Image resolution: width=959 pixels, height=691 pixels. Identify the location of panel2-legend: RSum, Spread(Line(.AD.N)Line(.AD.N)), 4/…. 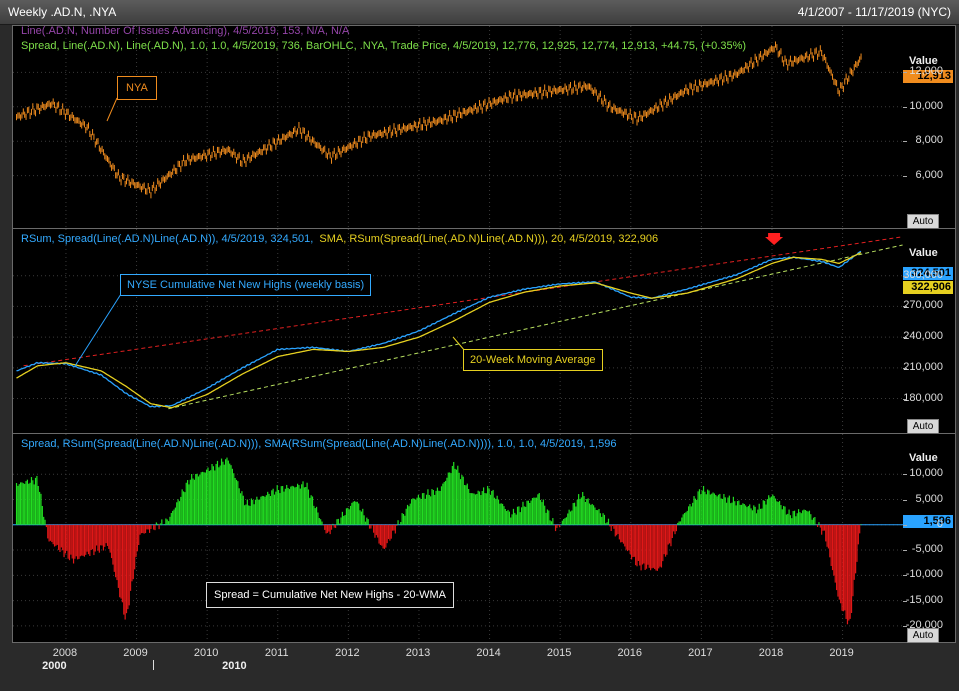
(339, 239).